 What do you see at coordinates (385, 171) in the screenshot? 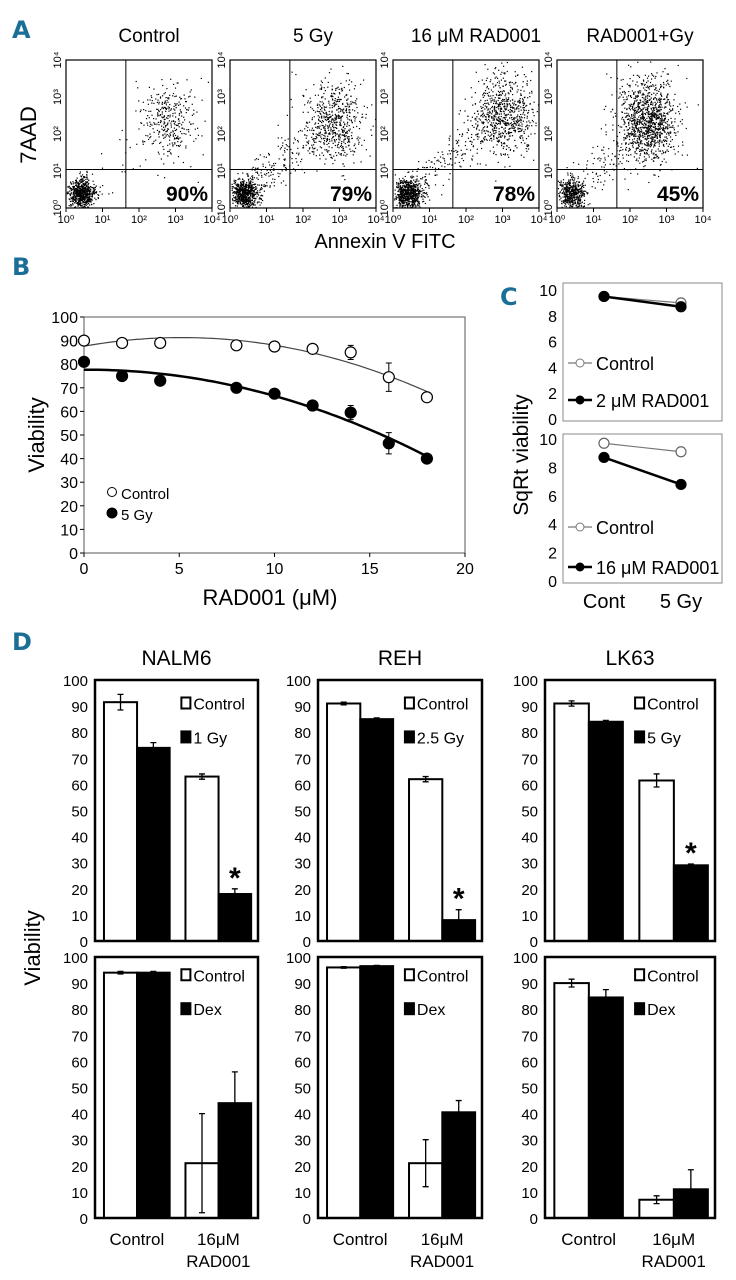
I see `y-tick-label: 10¹` at bounding box center [385, 171].